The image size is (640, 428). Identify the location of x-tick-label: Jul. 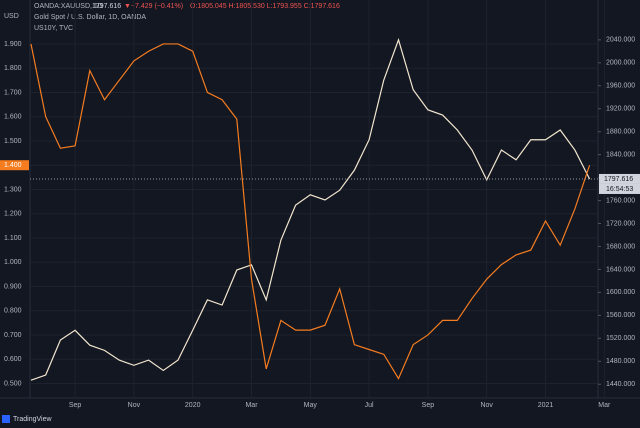
(369, 405).